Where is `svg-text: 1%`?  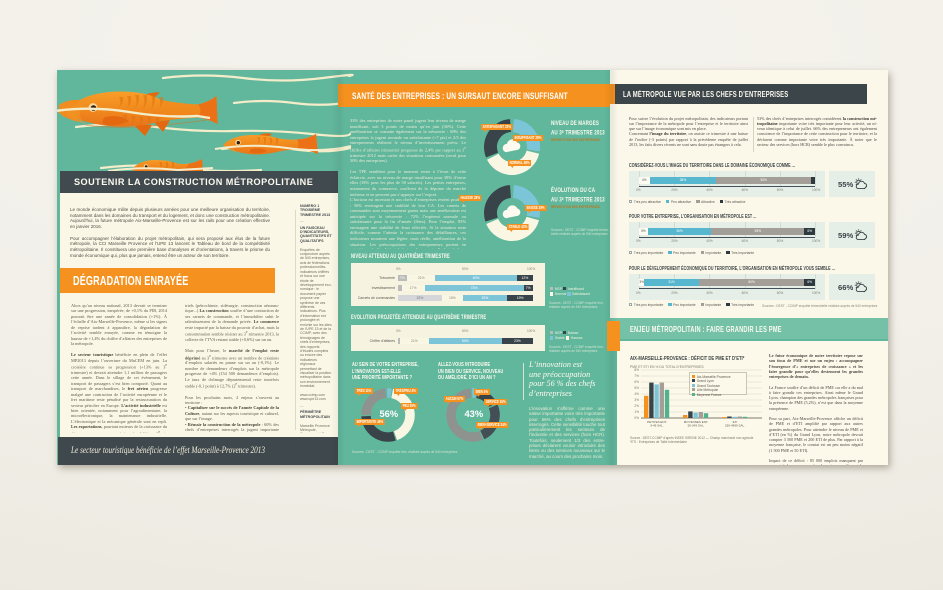
svg-text: 1% is located at coordinates (636, 412).